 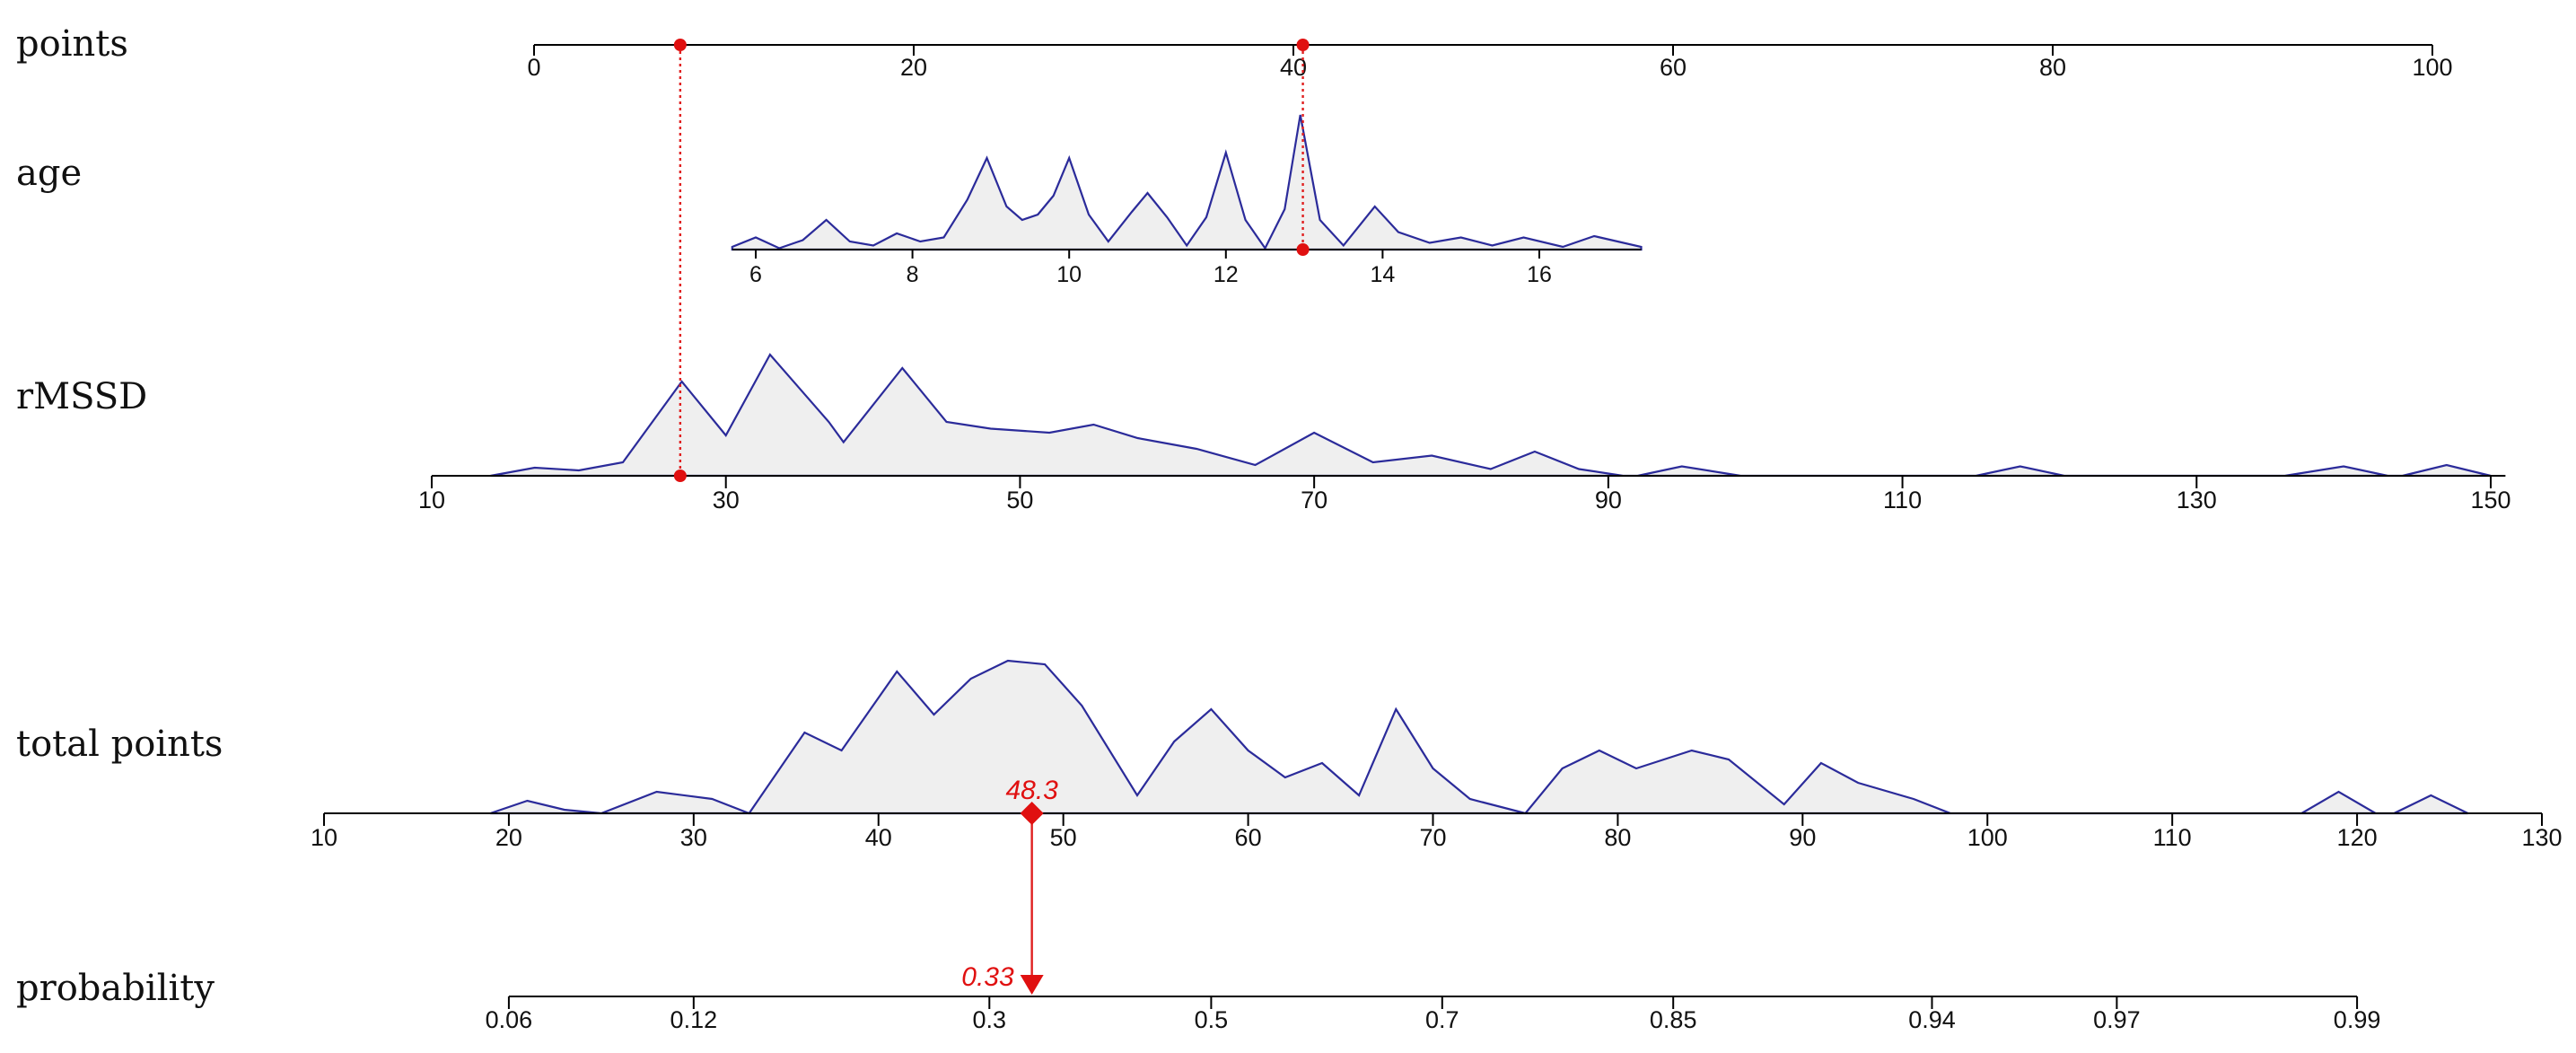 I want to click on tick-label-age: 8, so click(x=913, y=274).